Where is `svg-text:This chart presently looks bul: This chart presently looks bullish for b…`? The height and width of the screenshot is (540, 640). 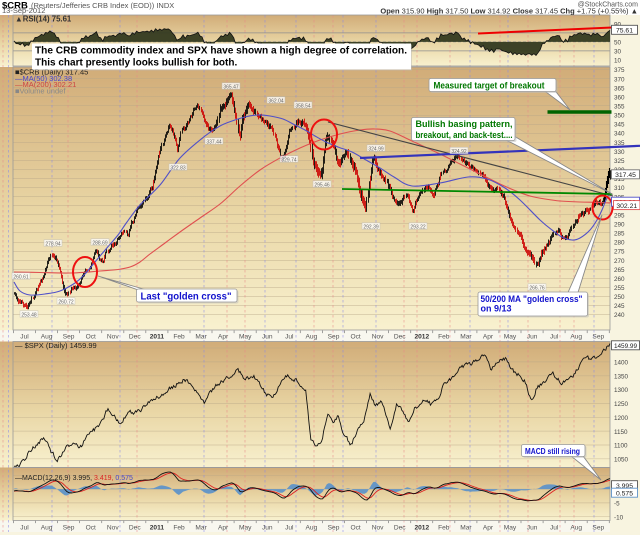 svg-text:This chart presently looks bul: This chart presently looks bullish for b… is located at coordinates (136, 63).